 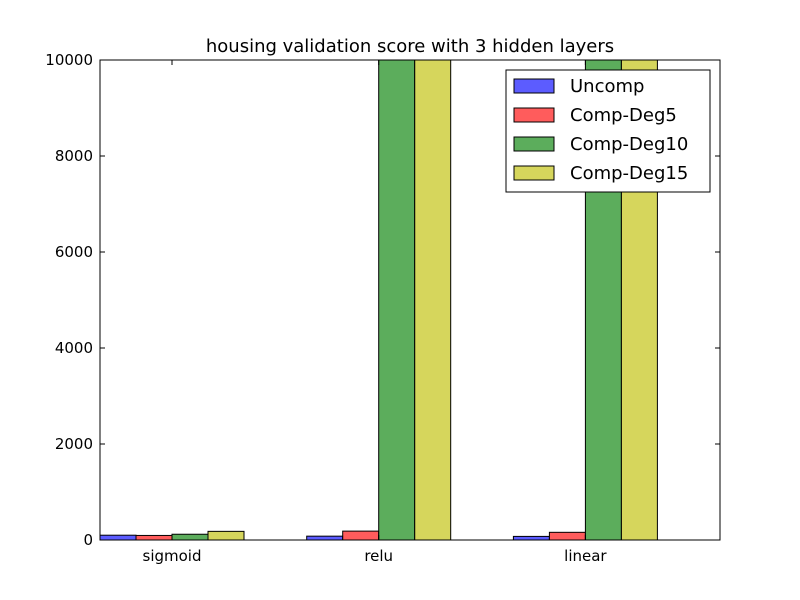 I want to click on bar-uncomp-relu, so click(x=325, y=538).